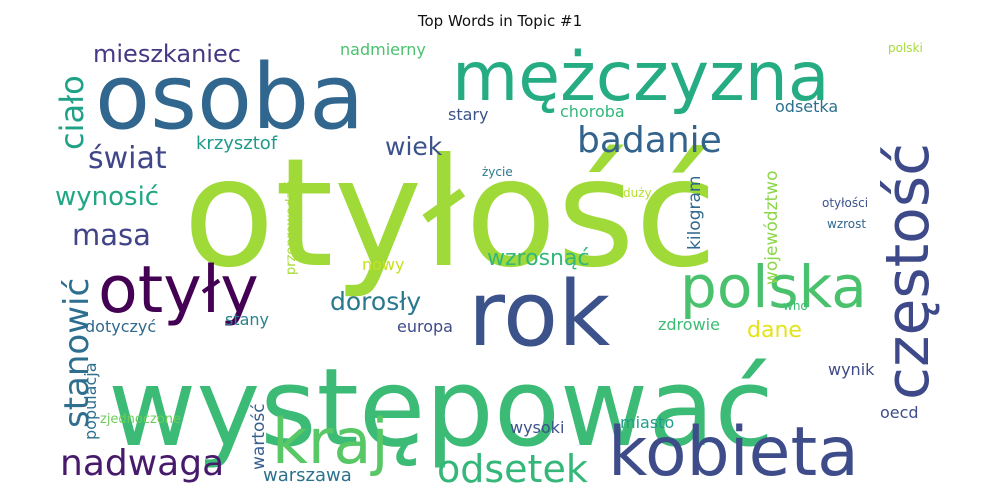  What do you see at coordinates (845, 203) in the screenshot?
I see `word-46: otyłości` at bounding box center [845, 203].